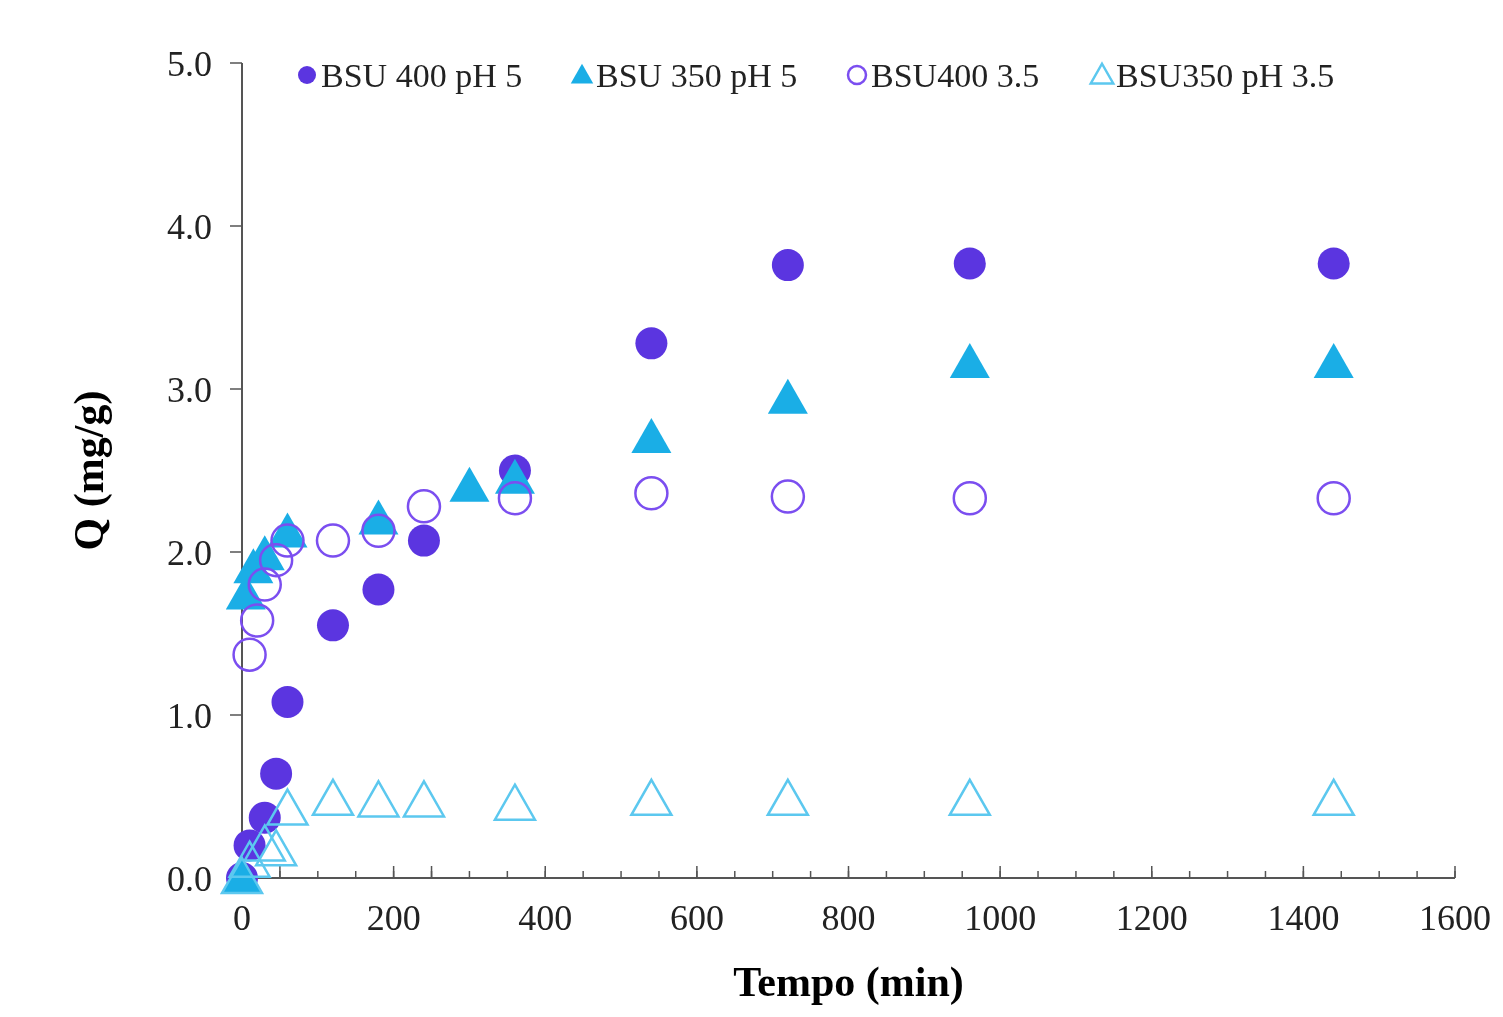 This screenshot has height=1017, width=1503. What do you see at coordinates (545, 918) in the screenshot?
I see `x-tick-label: 400` at bounding box center [545, 918].